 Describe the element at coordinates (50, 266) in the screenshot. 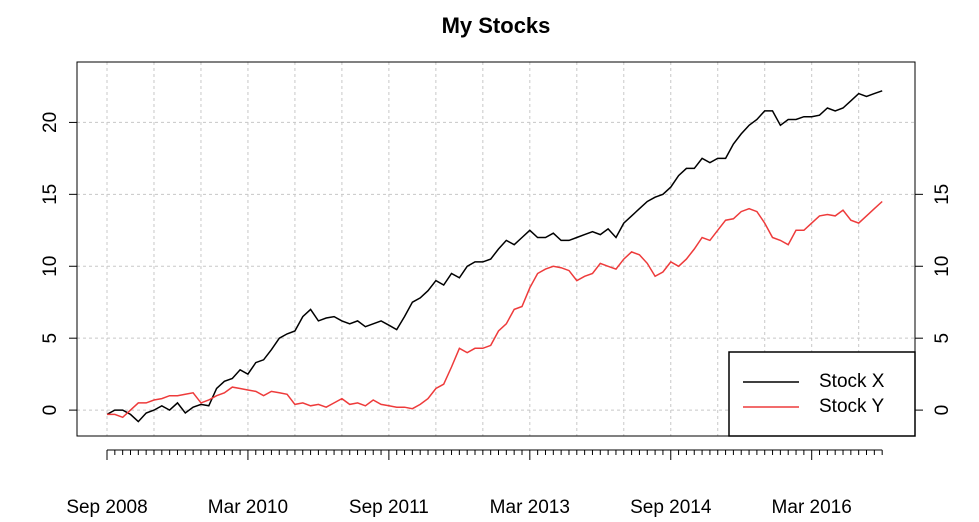

I see `y-tick-label: 10` at that location.